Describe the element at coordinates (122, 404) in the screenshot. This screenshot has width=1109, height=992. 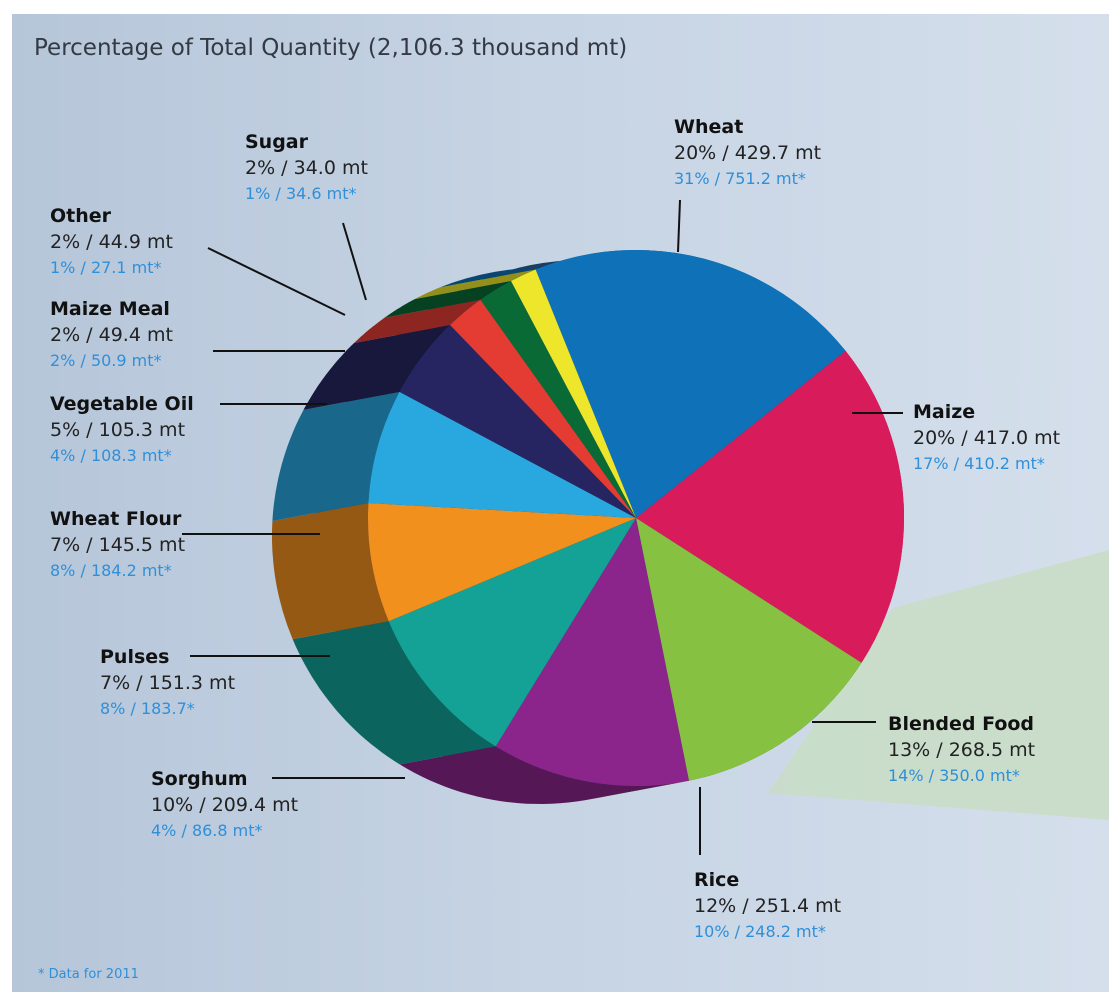
I see `label-name: Vegetable Oil` at that location.